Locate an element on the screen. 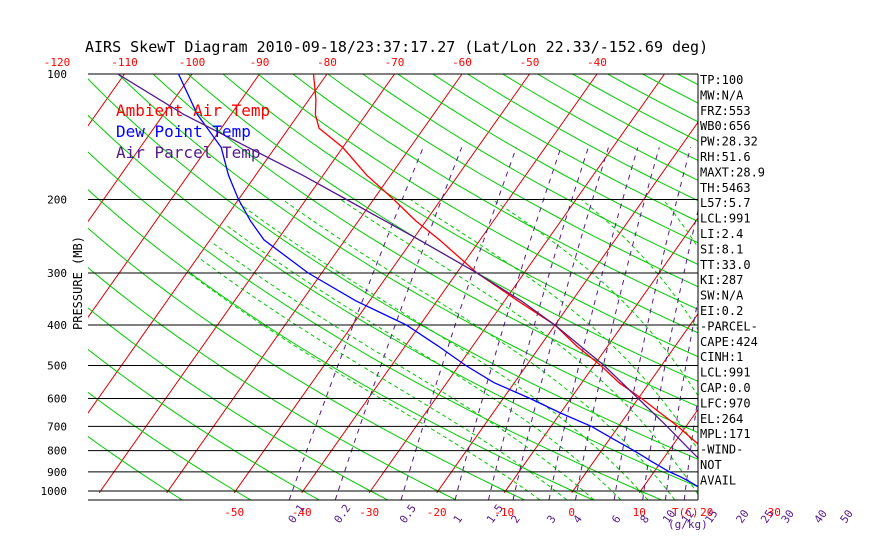 Image resolution: width=870 pixels, height=560 pixels. mixing-ratio-label: 3 is located at coordinates (551, 519).